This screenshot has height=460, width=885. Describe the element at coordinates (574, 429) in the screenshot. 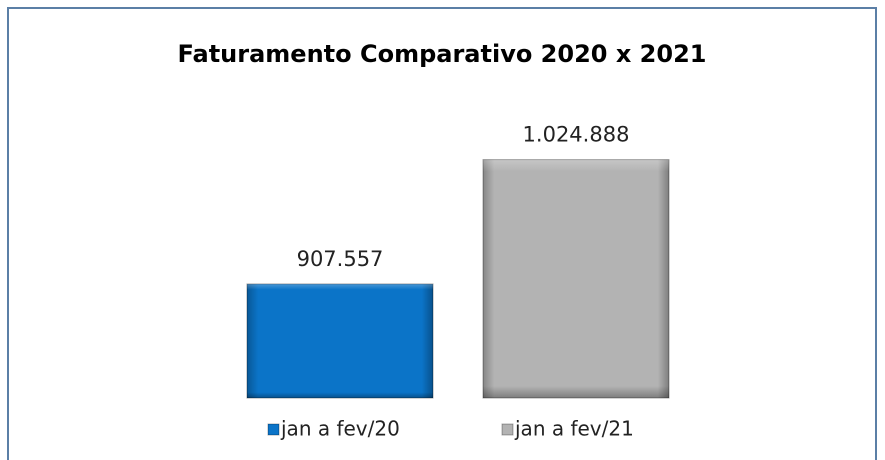

I see `legend-label: jan a fev/21` at that location.